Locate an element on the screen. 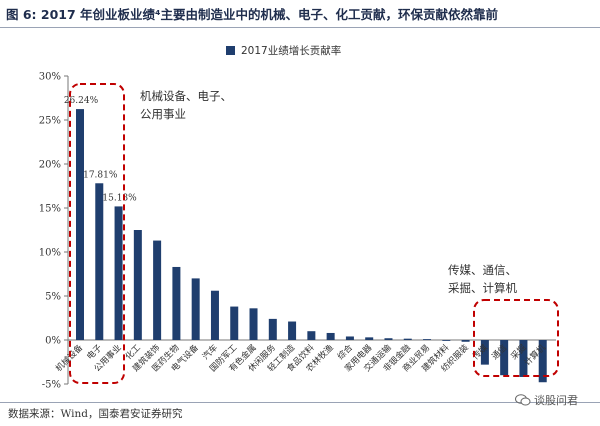 The image size is (600, 426). category-label: 机械设备 is located at coordinates (69, 358).